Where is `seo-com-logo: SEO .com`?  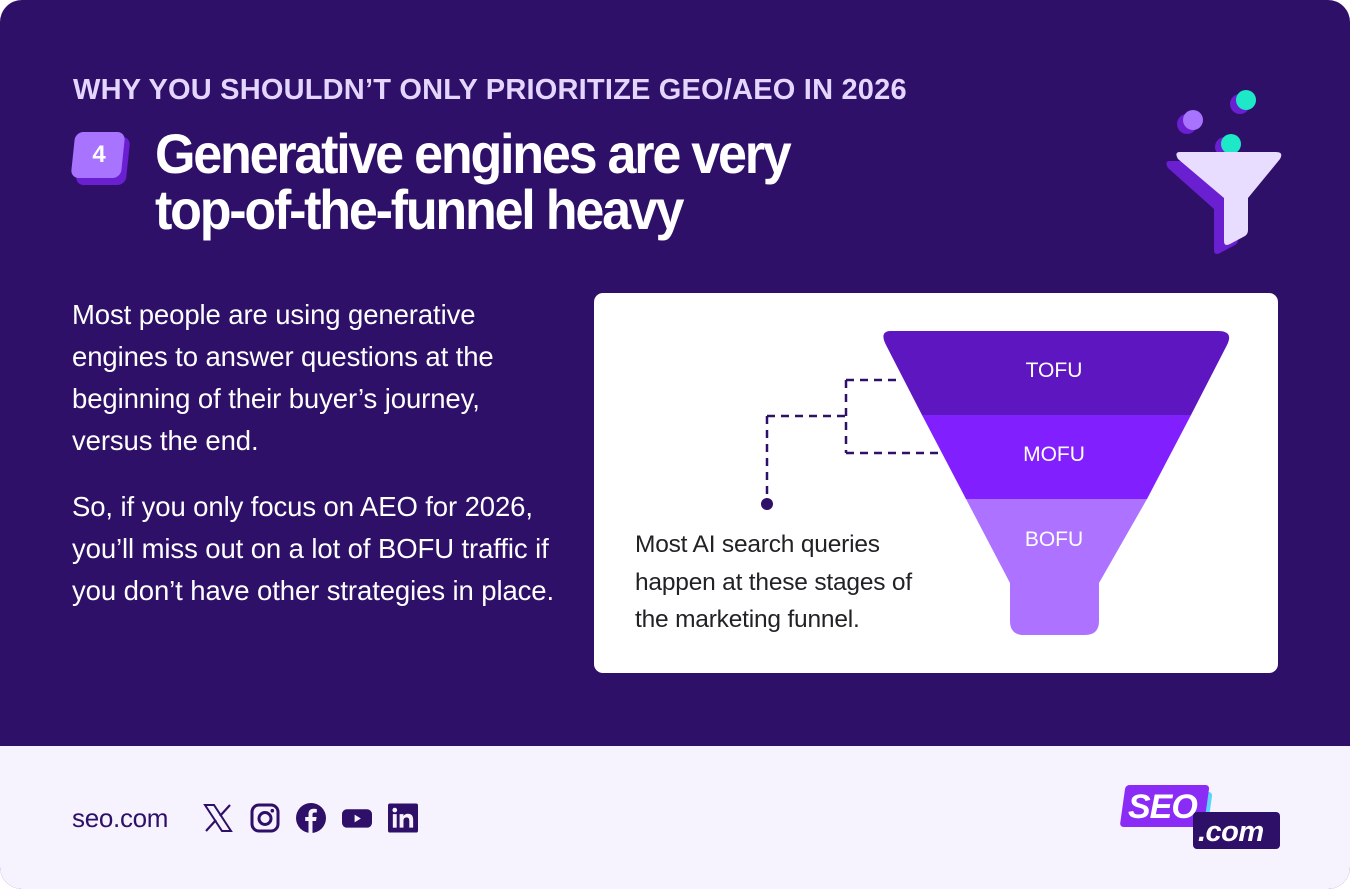 seo-com-logo: SEO .com is located at coordinates (1199, 817).